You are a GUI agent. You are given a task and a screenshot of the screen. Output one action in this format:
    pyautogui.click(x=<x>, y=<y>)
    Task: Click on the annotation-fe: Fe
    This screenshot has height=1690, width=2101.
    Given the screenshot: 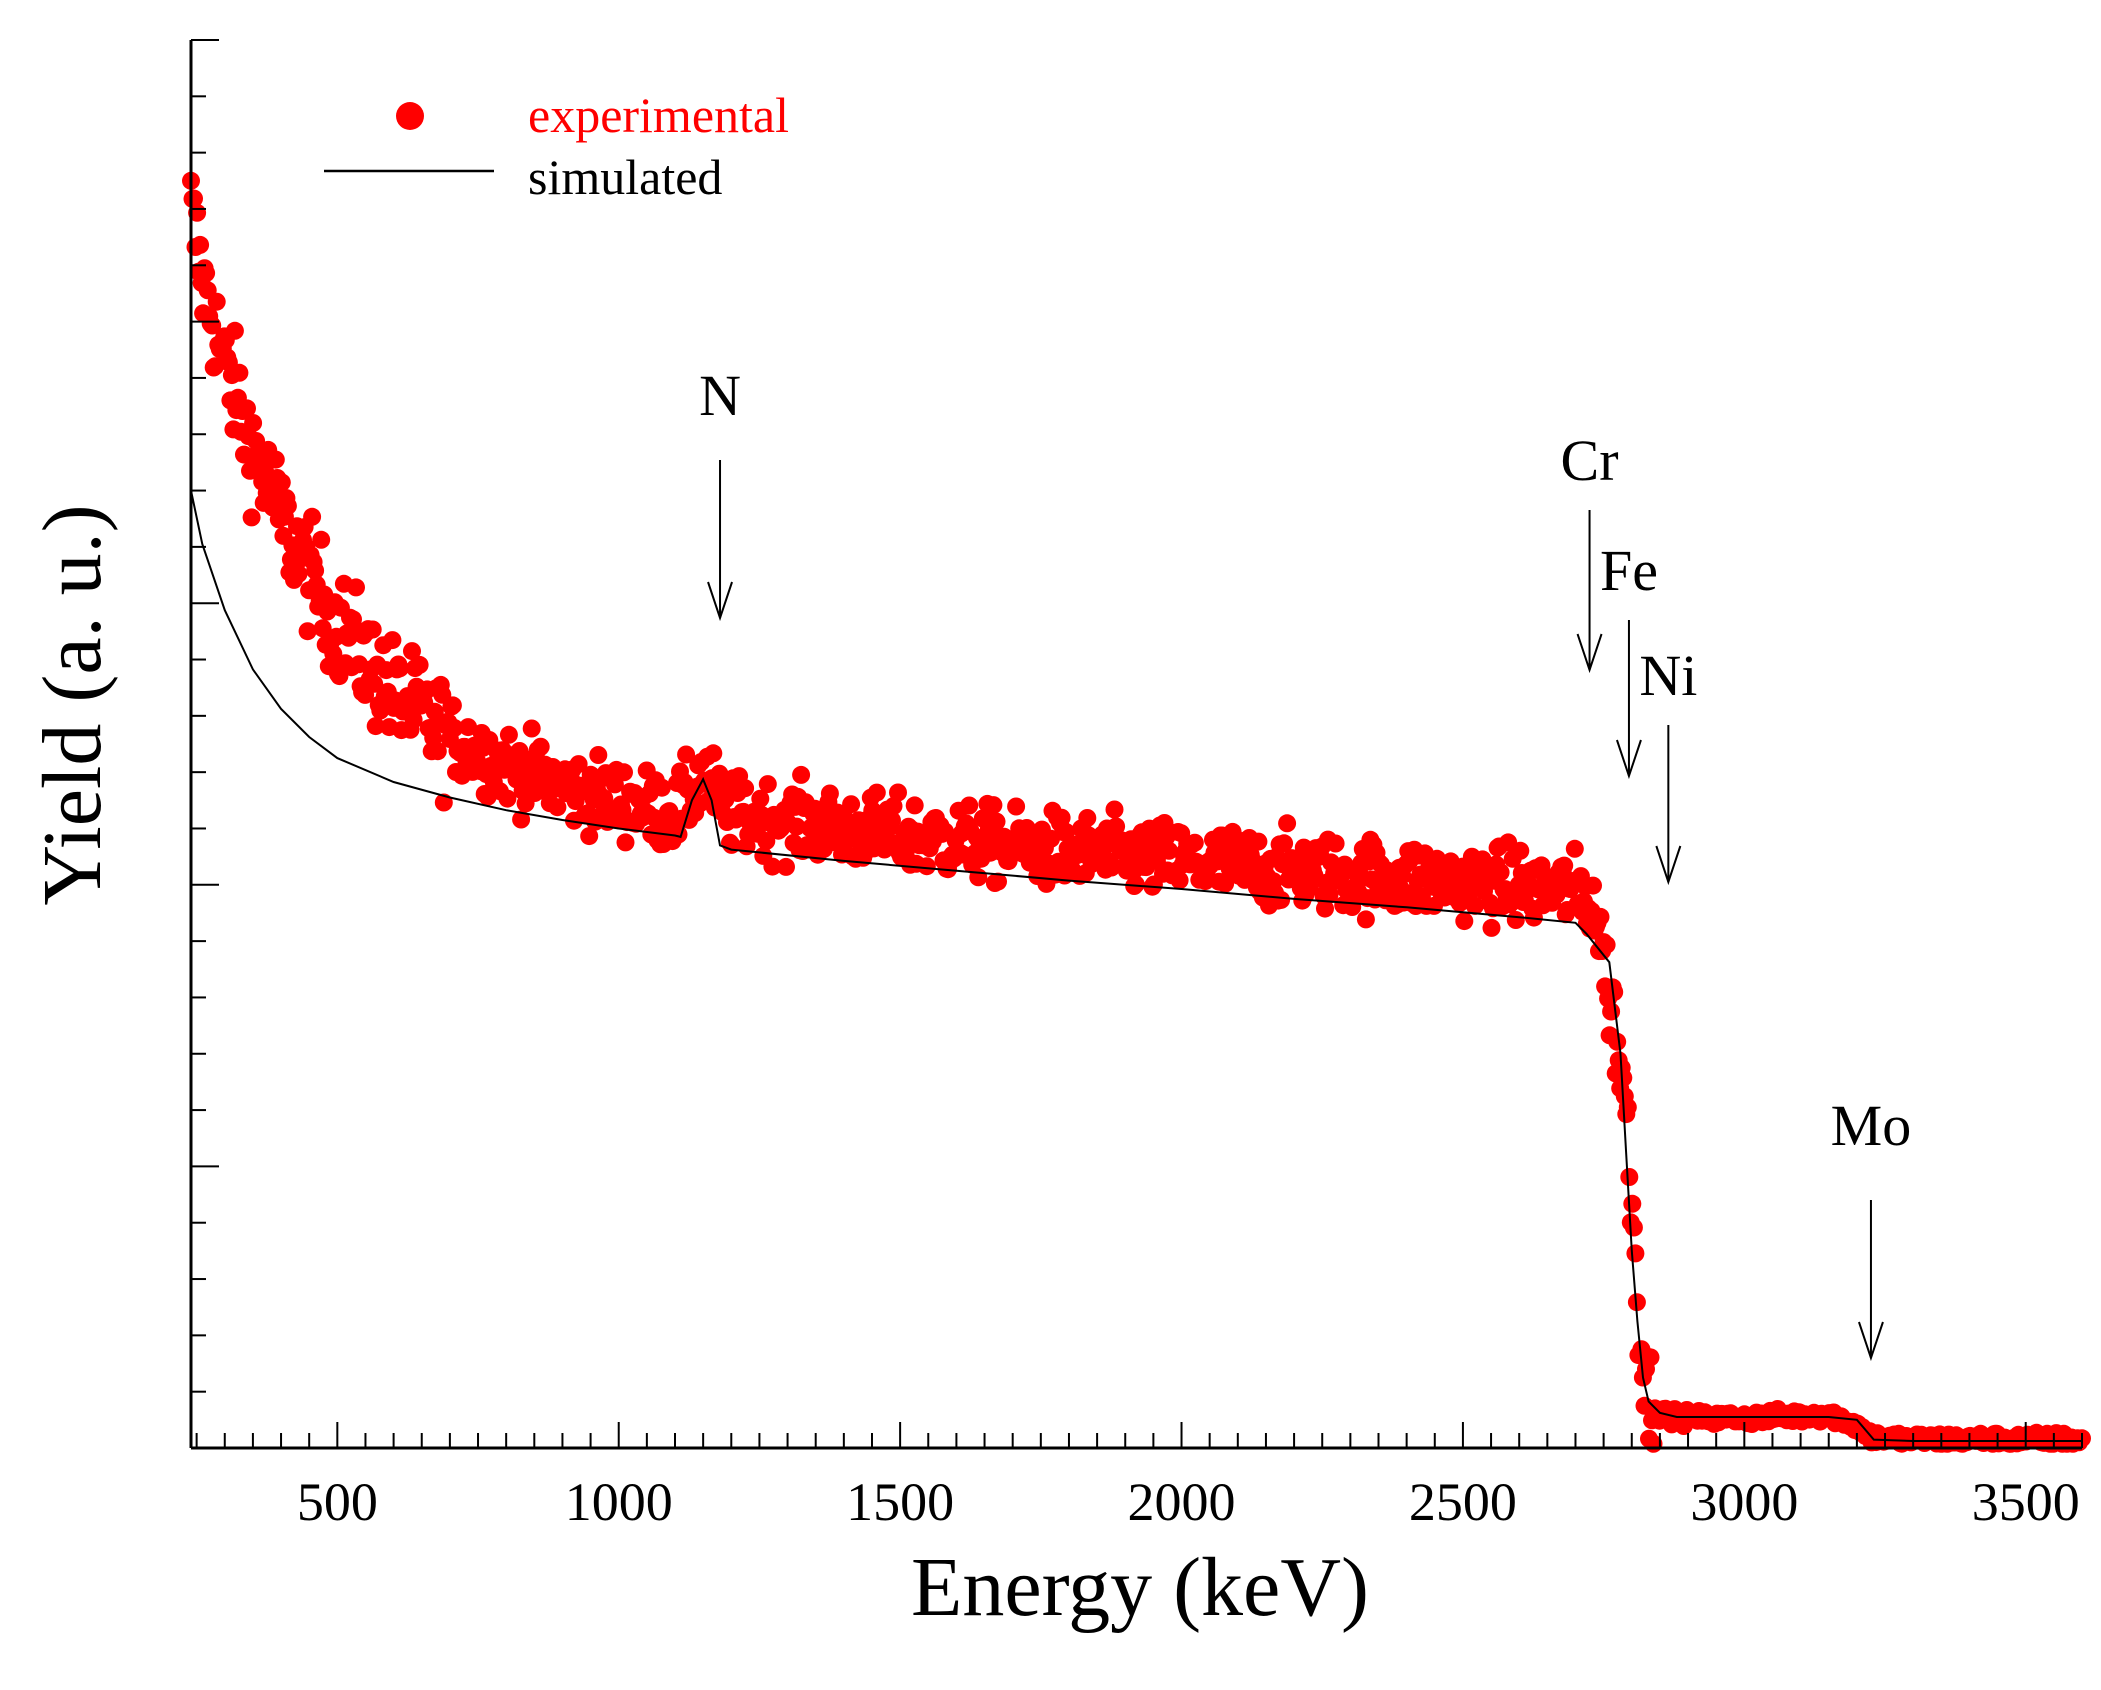 What is the action you would take?
    pyautogui.click(x=1629, y=659)
    